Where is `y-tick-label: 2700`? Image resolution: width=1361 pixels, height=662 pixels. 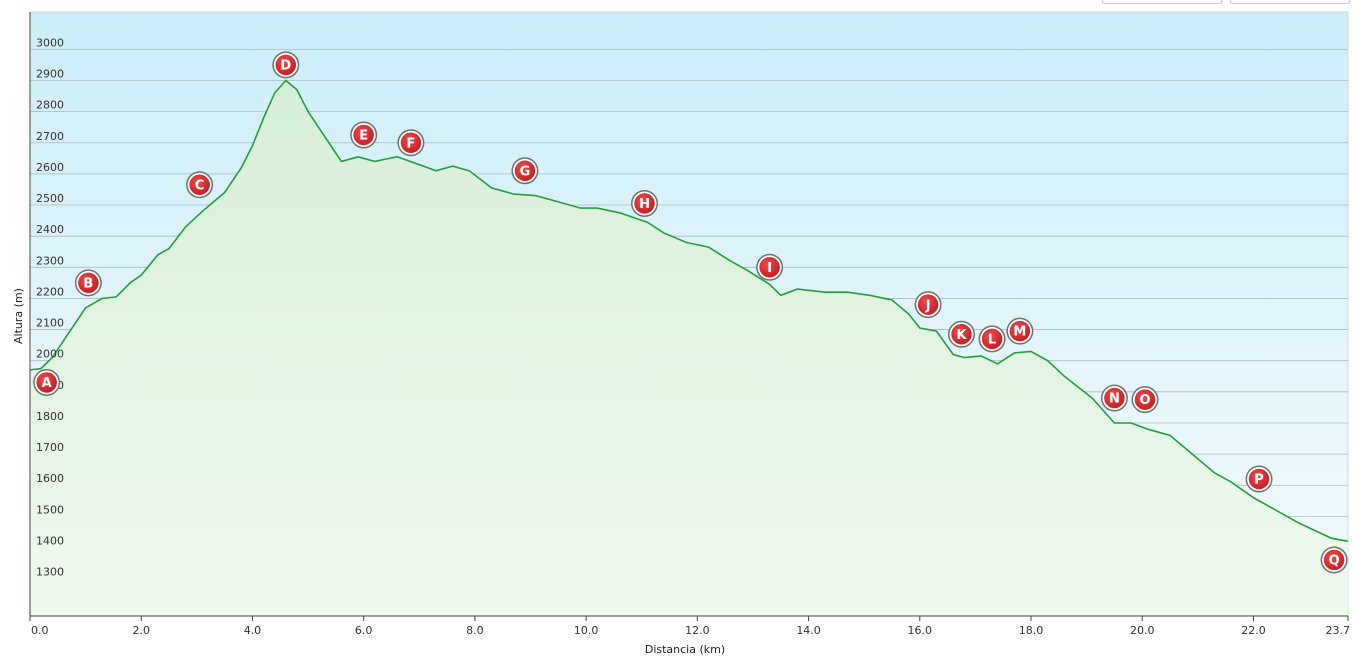
y-tick-label: 2700 is located at coordinates (50, 136).